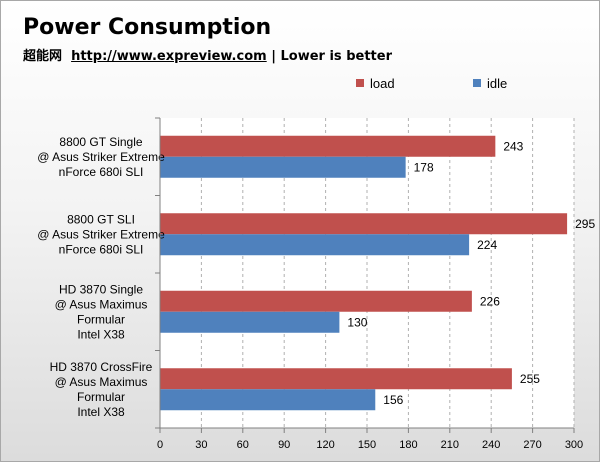 The image size is (600, 462). Describe the element at coordinates (160, 445) in the screenshot. I see `x-tick-label: 0` at that location.